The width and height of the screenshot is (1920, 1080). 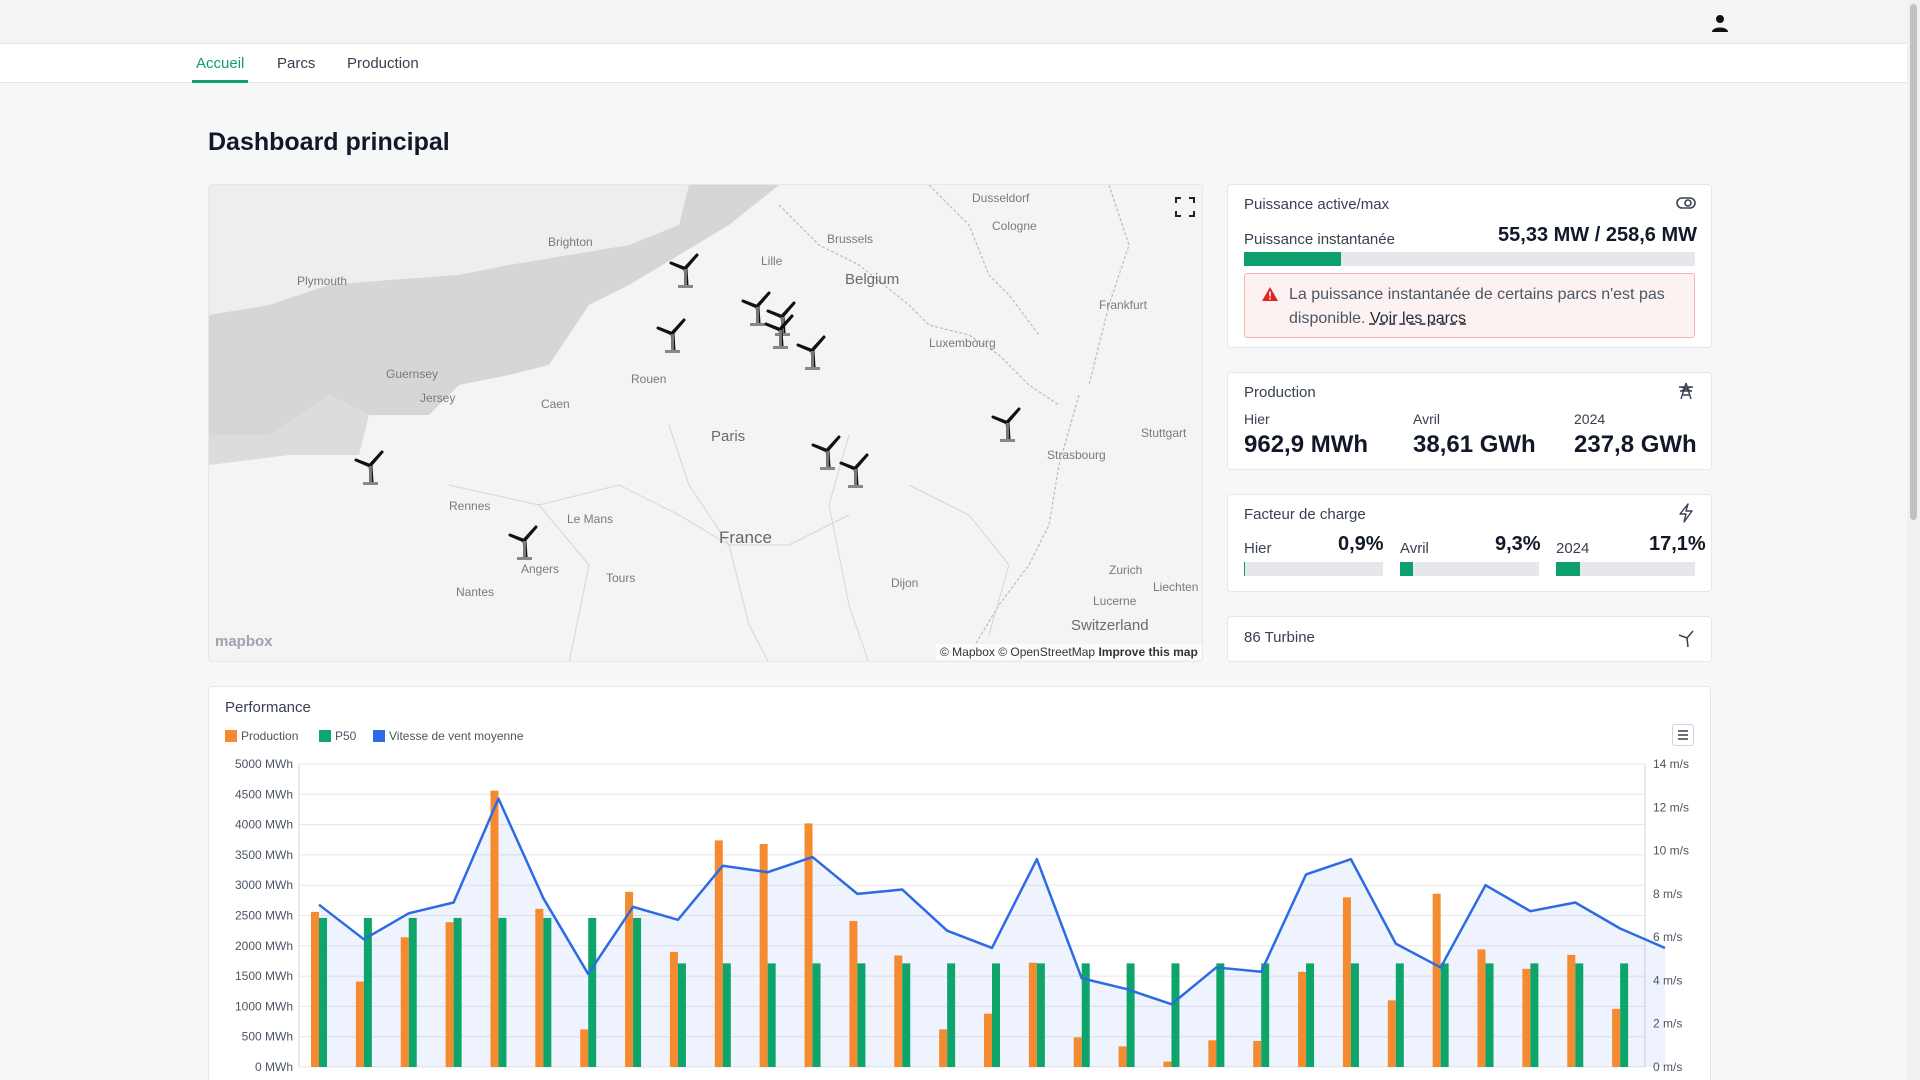 I want to click on map-label-switzerland: Switzerland, so click(x=1110, y=625).